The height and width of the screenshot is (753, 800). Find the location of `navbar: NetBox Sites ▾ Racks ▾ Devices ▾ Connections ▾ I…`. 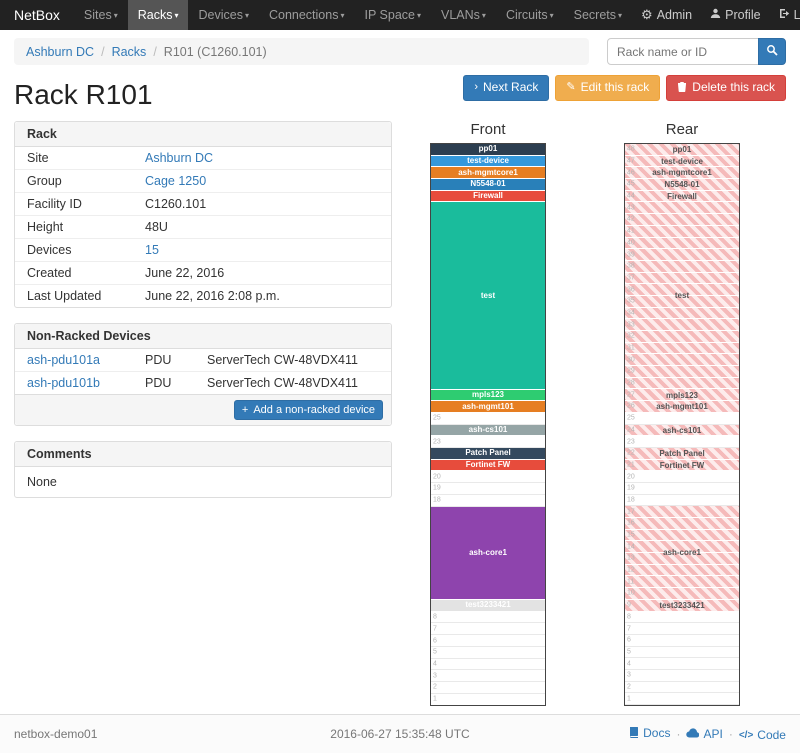

navbar: NetBox Sites ▾ Racks ▾ Devices ▾ Connections ▾ I… is located at coordinates (400, 15).